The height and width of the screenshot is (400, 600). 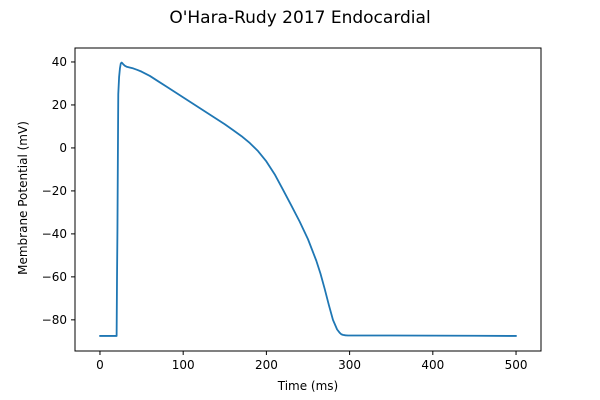 What do you see at coordinates (54, 320) in the screenshot?
I see `y-tick-label-0: −80` at bounding box center [54, 320].